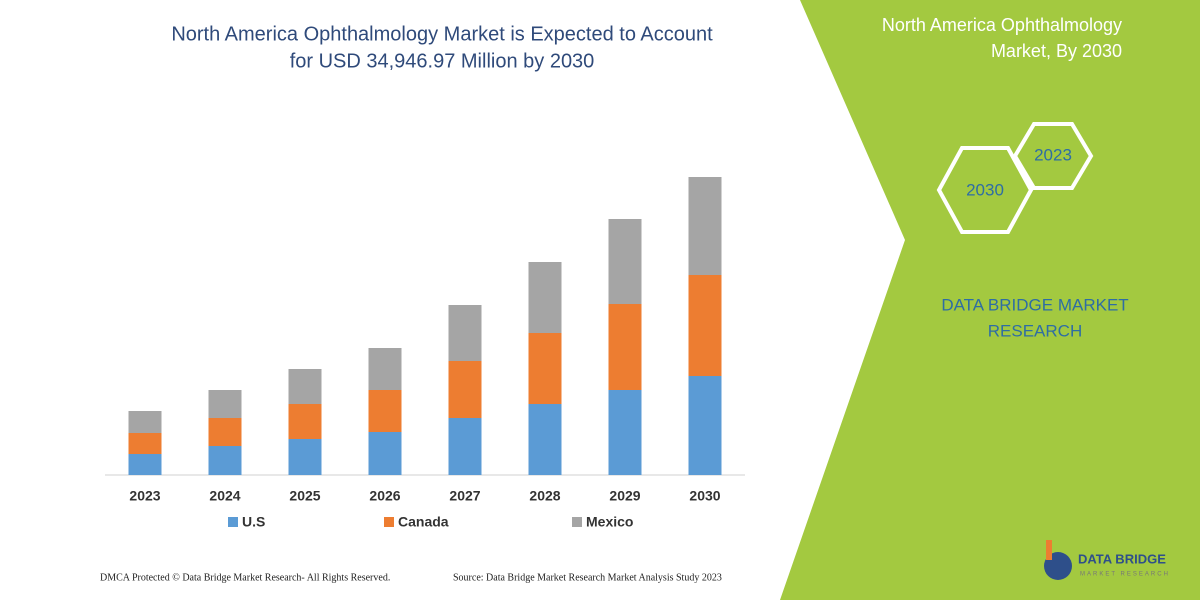  Describe the element at coordinates (609, 522) in the screenshot. I see `legend-label: Mexico` at that location.